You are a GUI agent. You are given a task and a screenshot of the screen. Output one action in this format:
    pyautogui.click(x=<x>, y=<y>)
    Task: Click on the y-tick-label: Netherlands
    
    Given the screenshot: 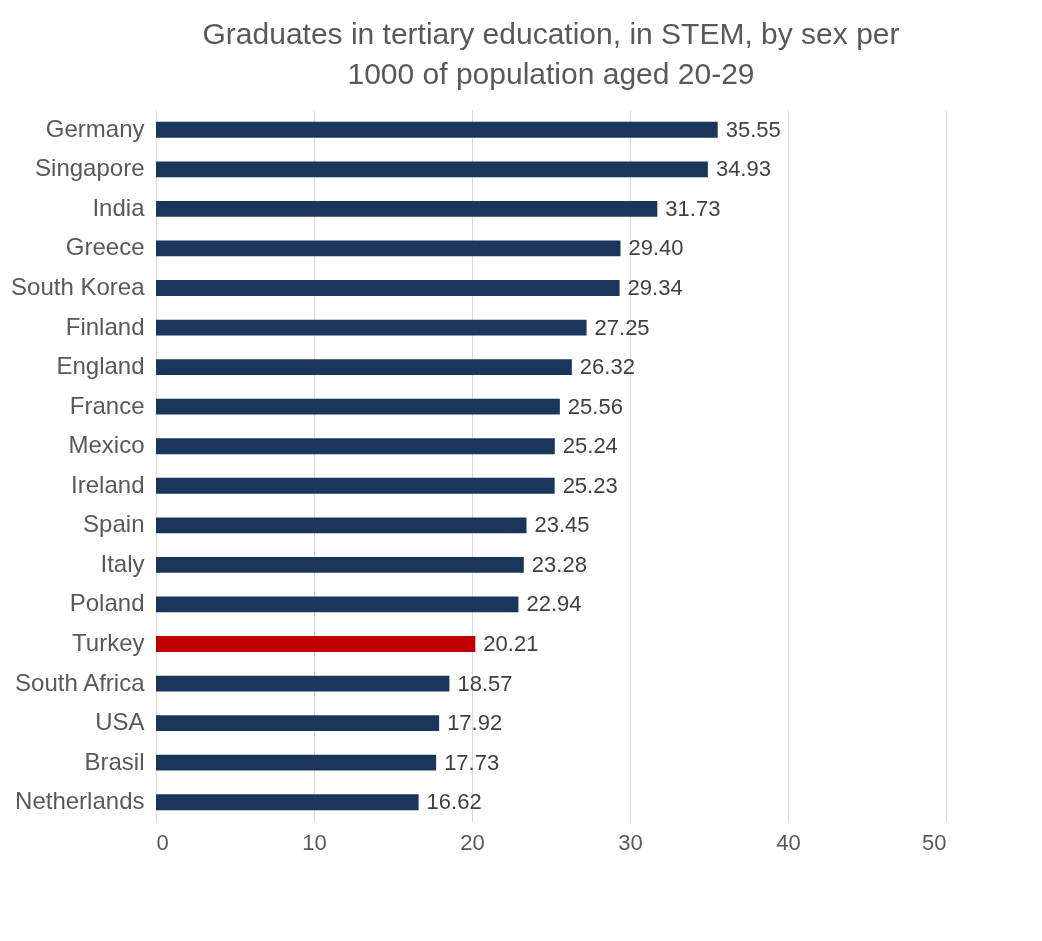 What is the action you would take?
    pyautogui.click(x=80, y=801)
    